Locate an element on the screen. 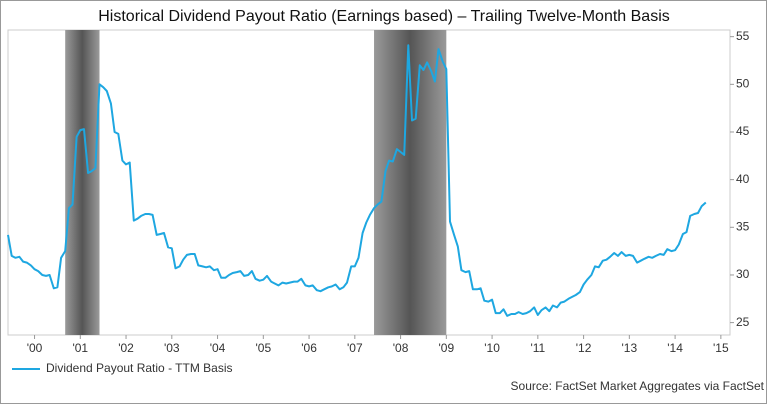 This screenshot has width=768, height=405. x-tick-label: '09 is located at coordinates (447, 348).